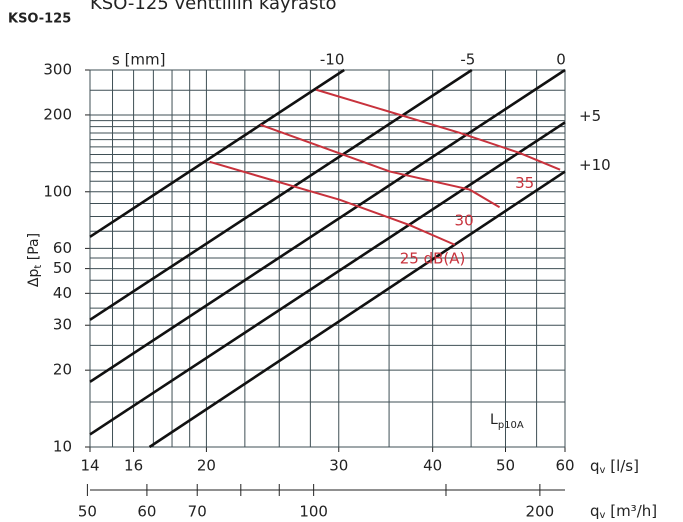 The height and width of the screenshot is (522, 683). I want to click on y-axis-label: Δpt [Pa], so click(35, 260).